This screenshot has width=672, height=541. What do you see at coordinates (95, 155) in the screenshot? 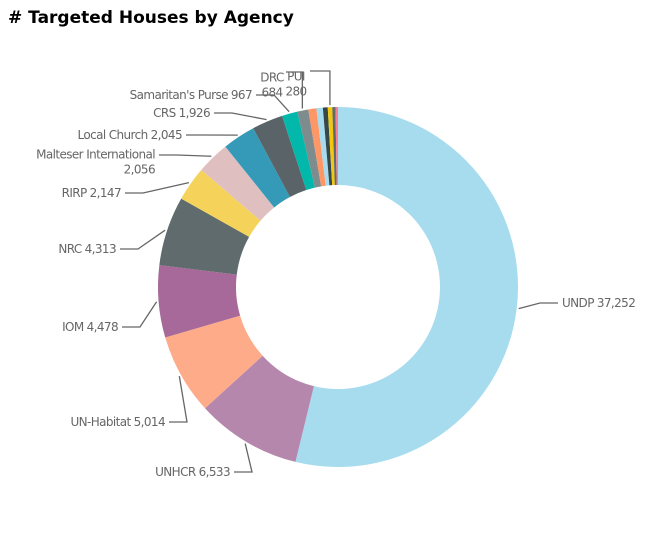
I see `slice-label-name: Malteser International` at bounding box center [95, 155].